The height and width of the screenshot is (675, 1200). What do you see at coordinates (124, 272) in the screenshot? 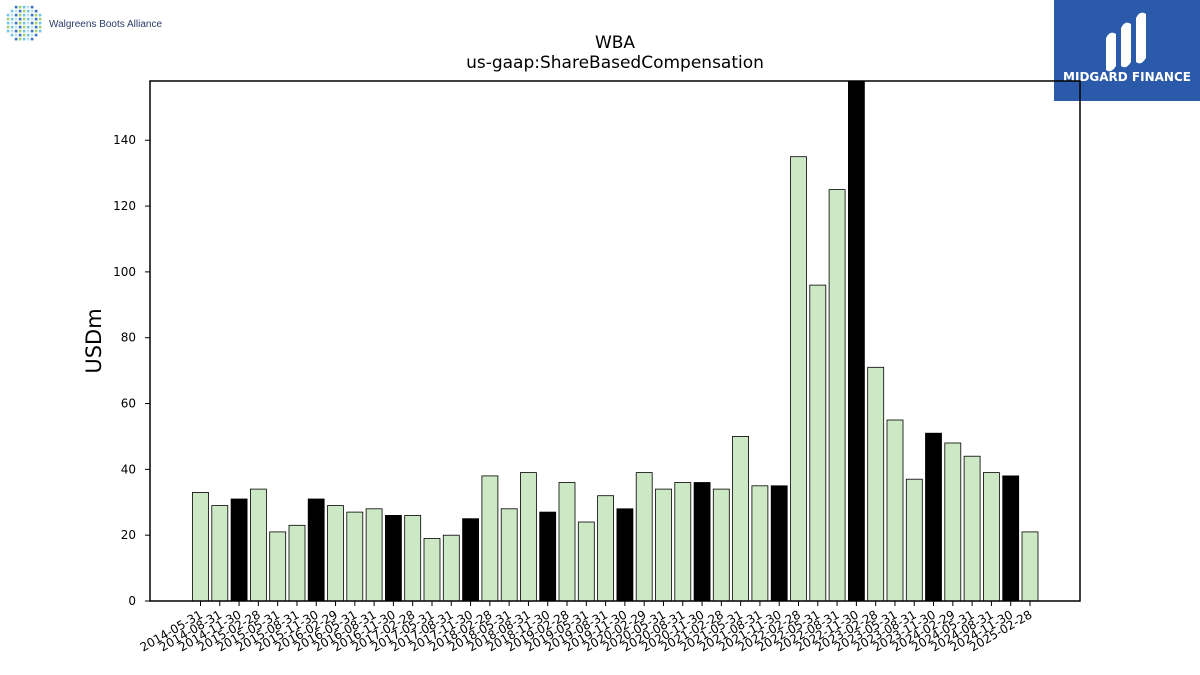
I see `y-tick-label: 100` at bounding box center [124, 272].